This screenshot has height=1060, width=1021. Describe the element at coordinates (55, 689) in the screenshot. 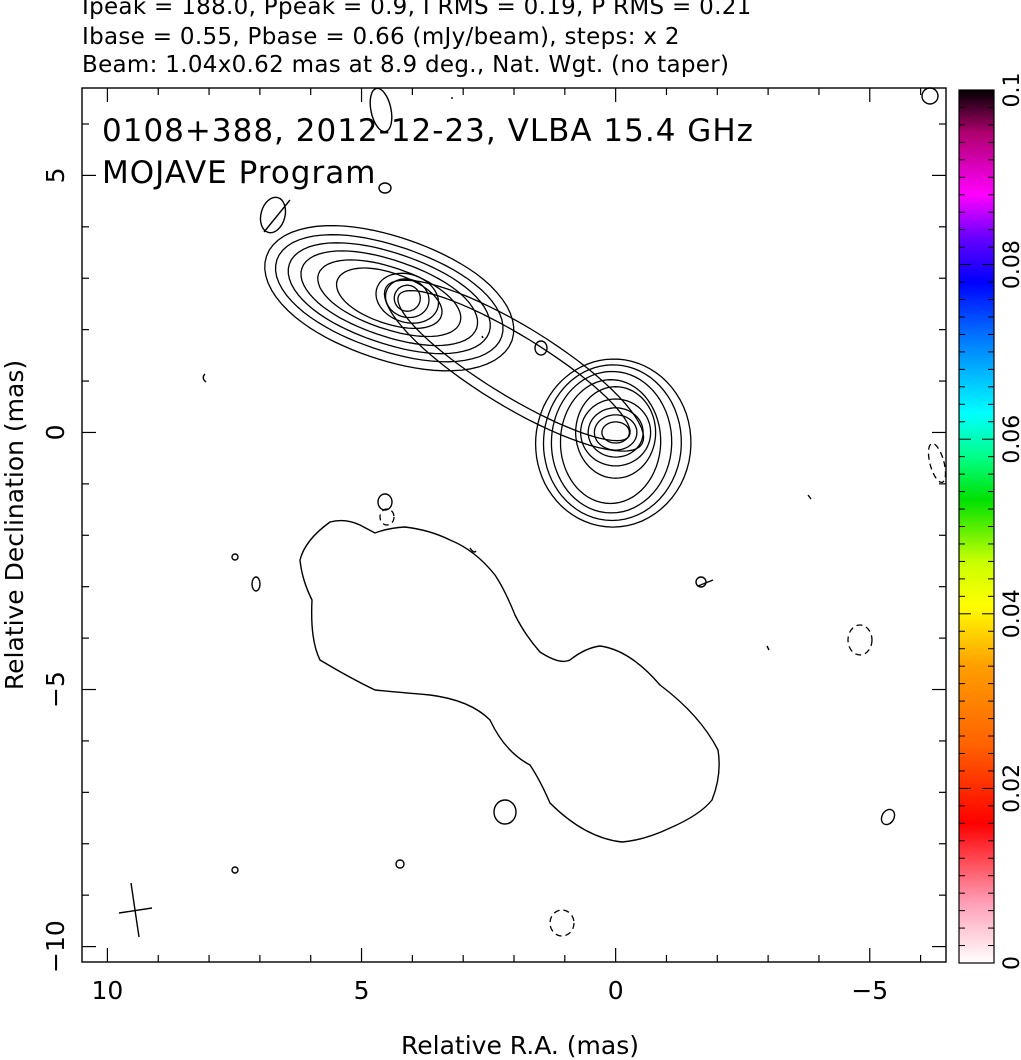

I see `y-tick-label: −5` at that location.